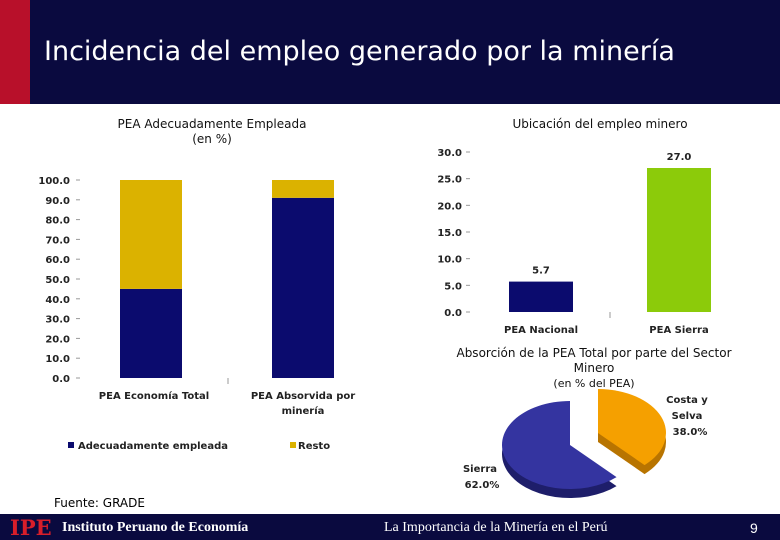  What do you see at coordinates (314, 446) in the screenshot?
I see `legend-label-resto: Resto` at bounding box center [314, 446].